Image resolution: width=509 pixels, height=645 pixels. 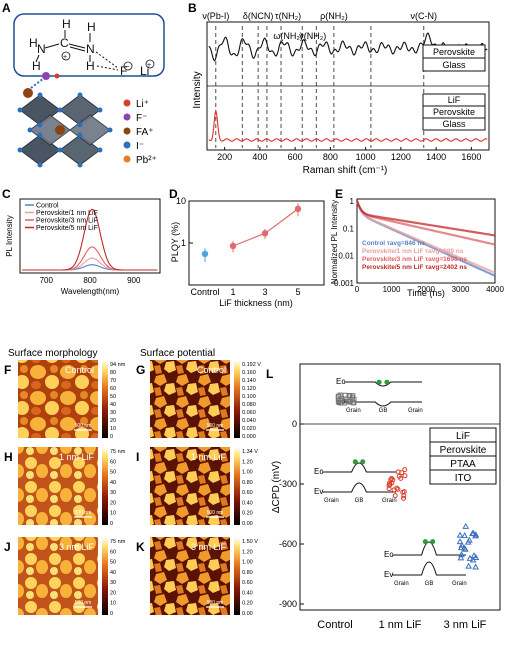 I want to click on band-gb-label: GB, so click(x=359, y=501).